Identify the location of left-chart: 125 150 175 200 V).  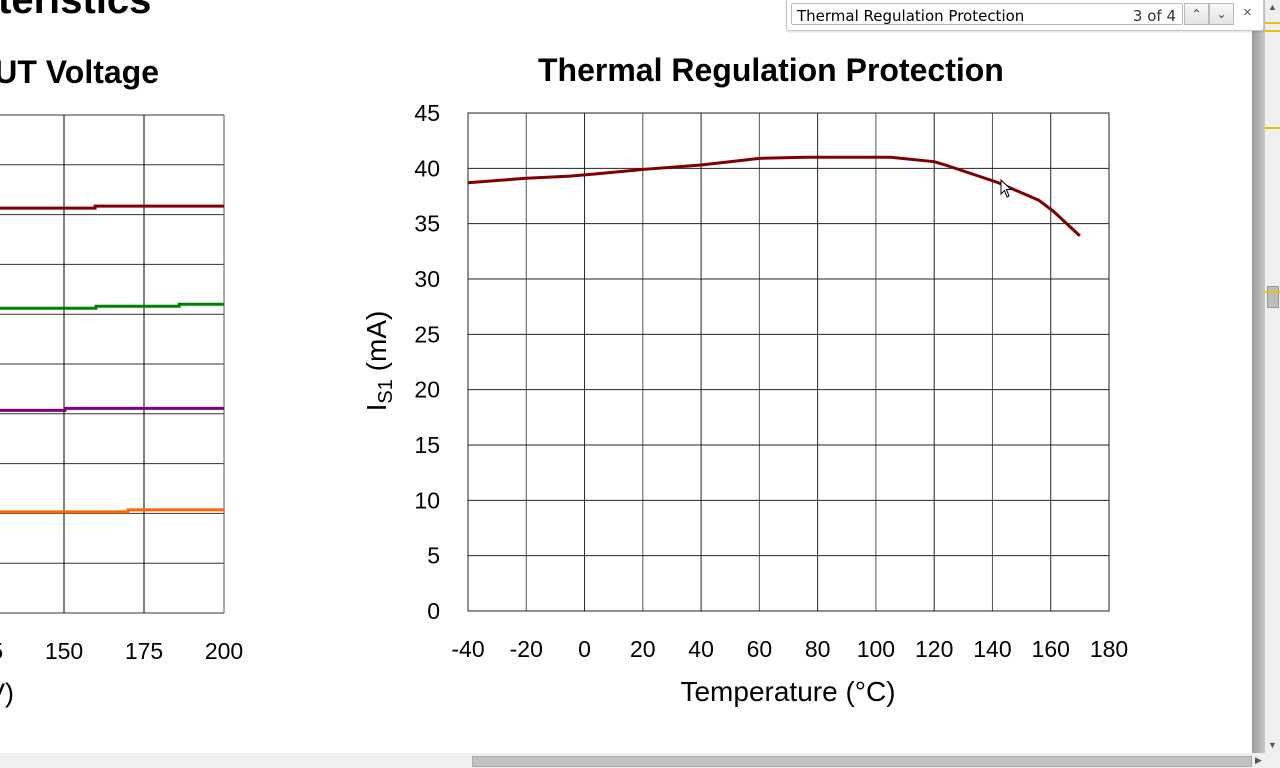
(121, 411).